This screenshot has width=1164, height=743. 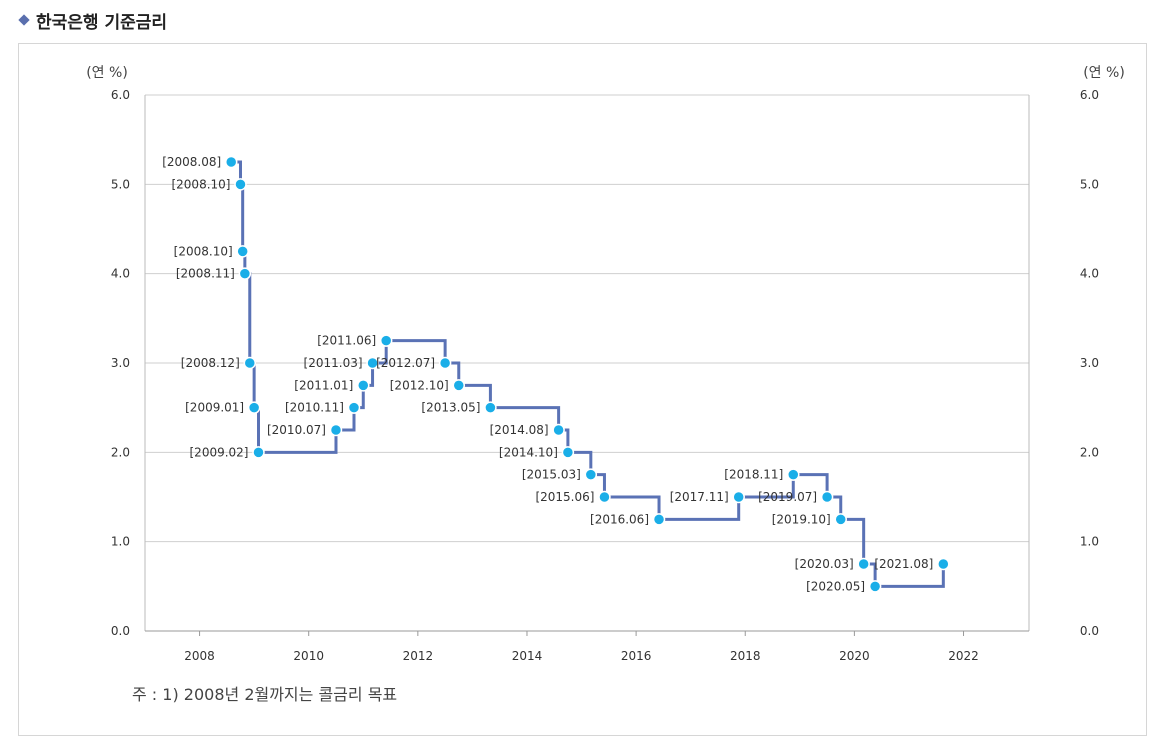 I want to click on data-label: [2016.06], so click(x=619, y=519).